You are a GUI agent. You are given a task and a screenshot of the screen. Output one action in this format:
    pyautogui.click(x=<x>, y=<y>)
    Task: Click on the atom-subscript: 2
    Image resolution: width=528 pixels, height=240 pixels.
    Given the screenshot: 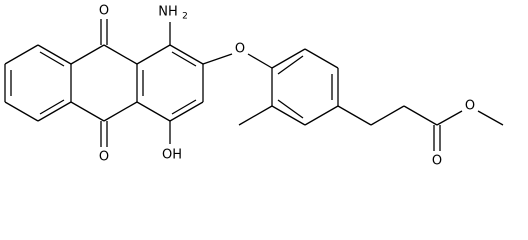 What is the action you would take?
    pyautogui.click(x=185, y=17)
    